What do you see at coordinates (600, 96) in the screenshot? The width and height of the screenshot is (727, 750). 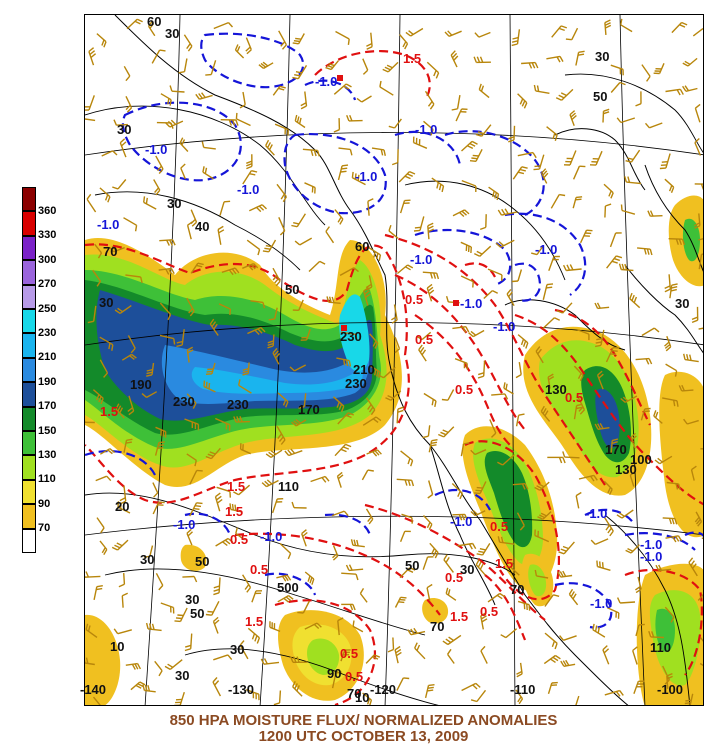 I see `flux-contour-label: 50` at bounding box center [600, 96].